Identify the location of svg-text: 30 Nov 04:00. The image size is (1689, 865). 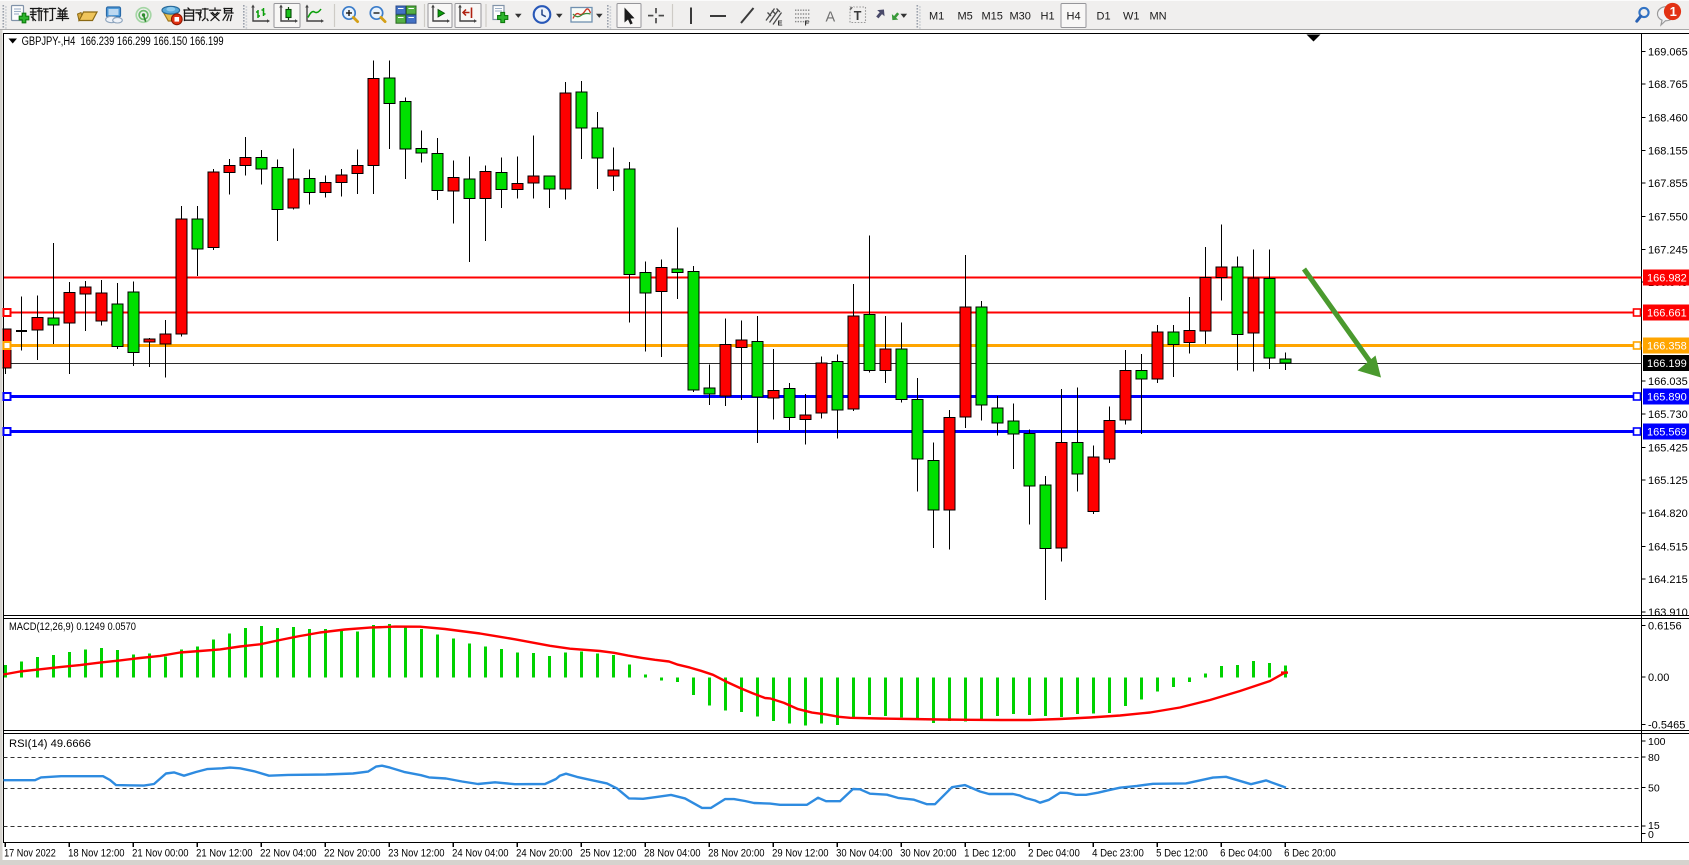
(864, 854).